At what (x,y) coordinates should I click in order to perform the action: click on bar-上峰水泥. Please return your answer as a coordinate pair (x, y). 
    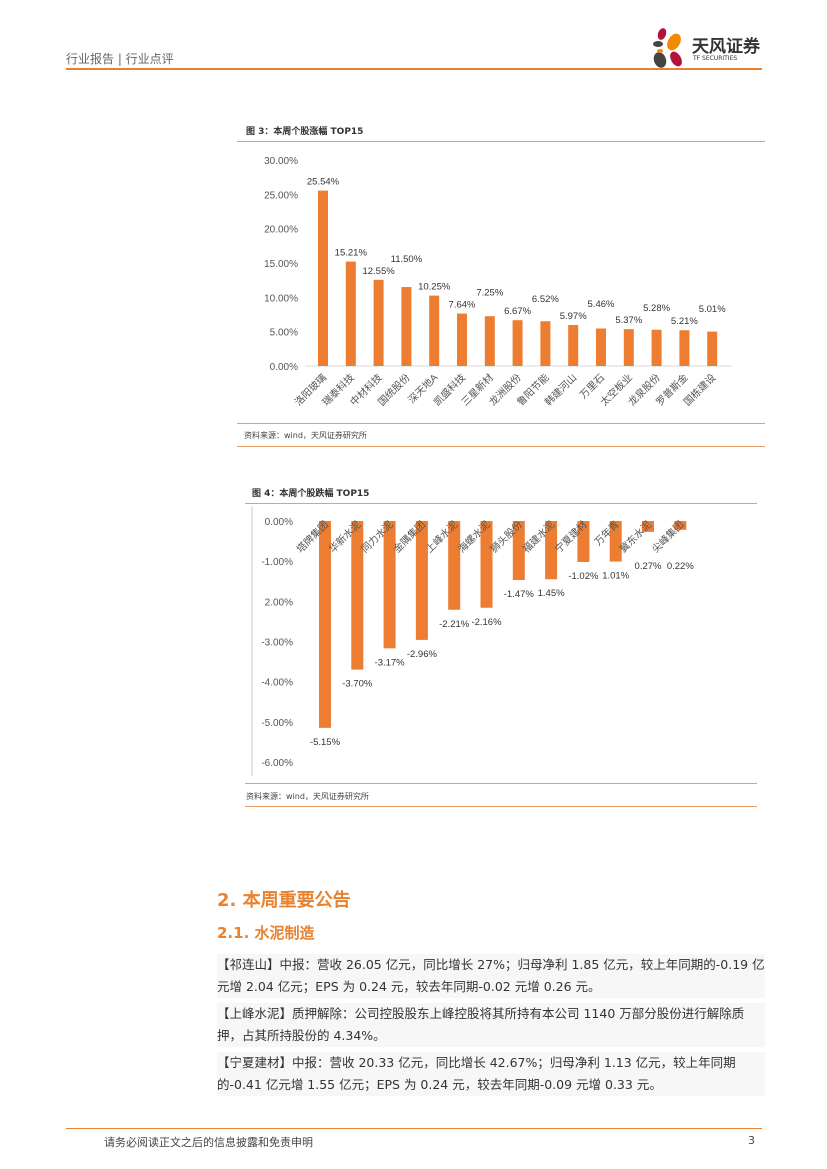
    Looking at the image, I should click on (454, 565).